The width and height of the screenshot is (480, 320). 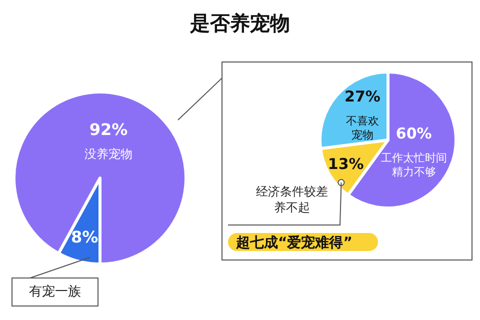 I want to click on data-label: 13%, so click(x=346, y=164).